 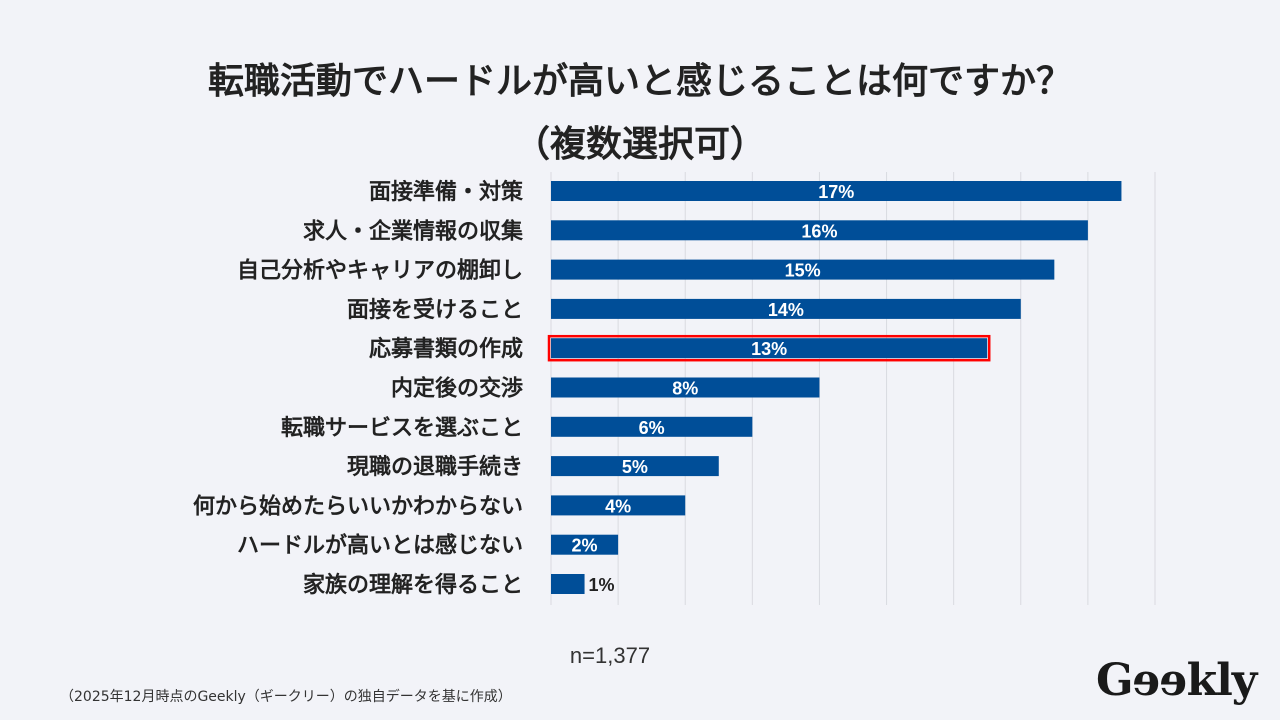 What do you see at coordinates (446, 349) in the screenshot?
I see `category-label: 応募書類の作成` at bounding box center [446, 349].